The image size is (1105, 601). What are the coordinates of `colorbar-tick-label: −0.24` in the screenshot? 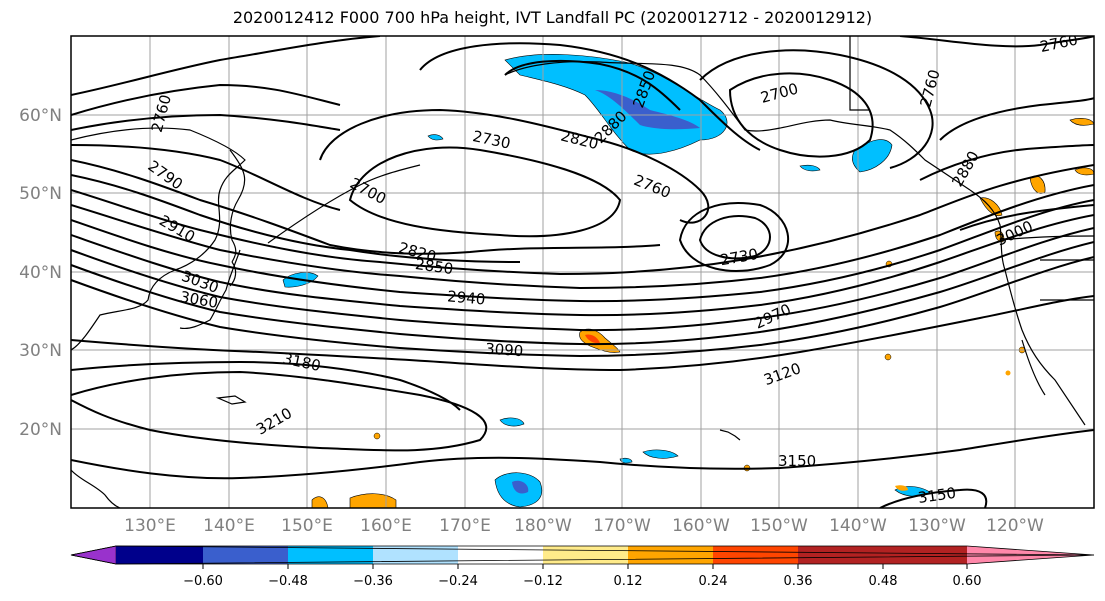 It's located at (458, 581).